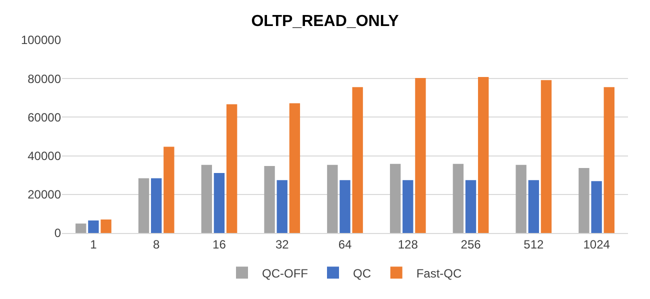 The height and width of the screenshot is (299, 650). Describe the element at coordinates (45, 195) in the screenshot. I see `y-tick-label: 20000` at that location.